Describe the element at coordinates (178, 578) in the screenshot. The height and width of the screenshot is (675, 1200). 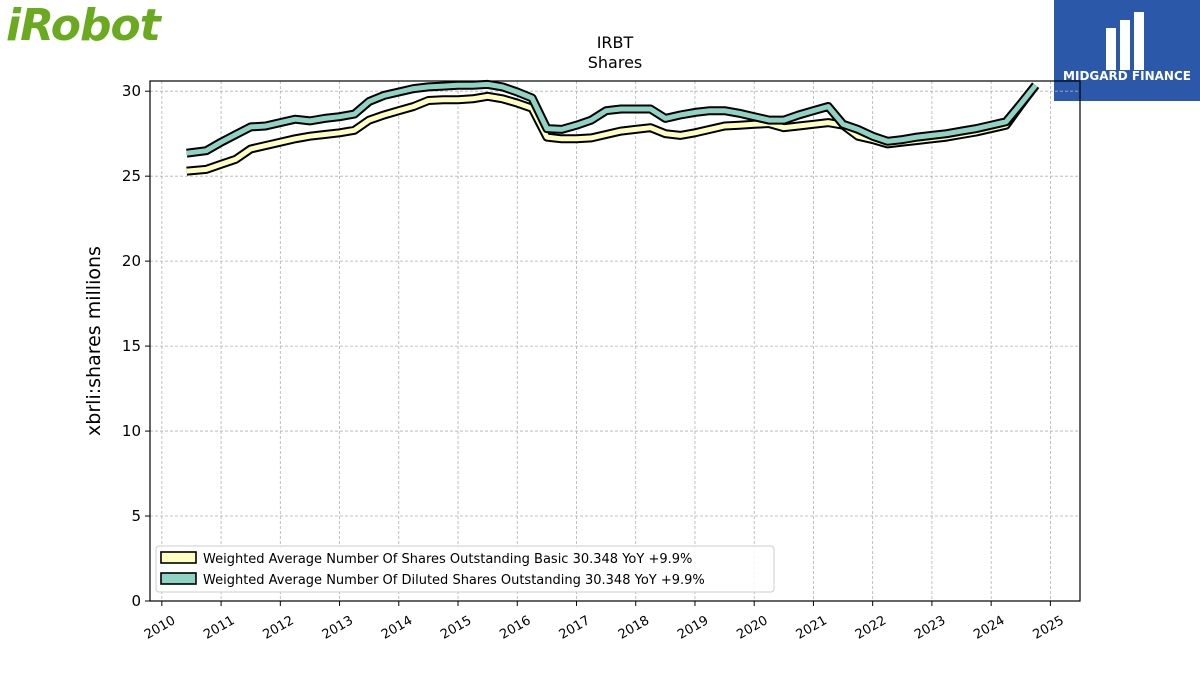
I see `legend-swatch-diluted` at that location.